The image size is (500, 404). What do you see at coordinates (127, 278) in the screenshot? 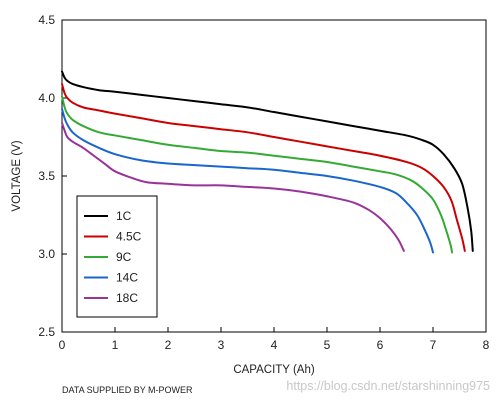
I see `legend-label-14c: 14C` at bounding box center [127, 278].